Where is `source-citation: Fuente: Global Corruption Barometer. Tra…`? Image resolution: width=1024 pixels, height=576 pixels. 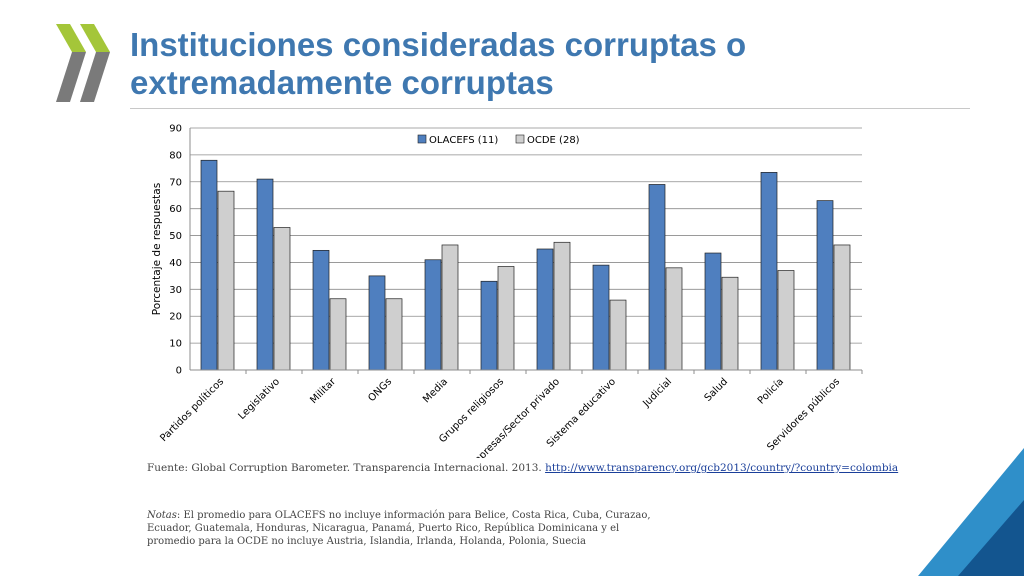
source-citation: Fuente: Global Corruption Barometer. Tra… is located at coordinates (547, 468).